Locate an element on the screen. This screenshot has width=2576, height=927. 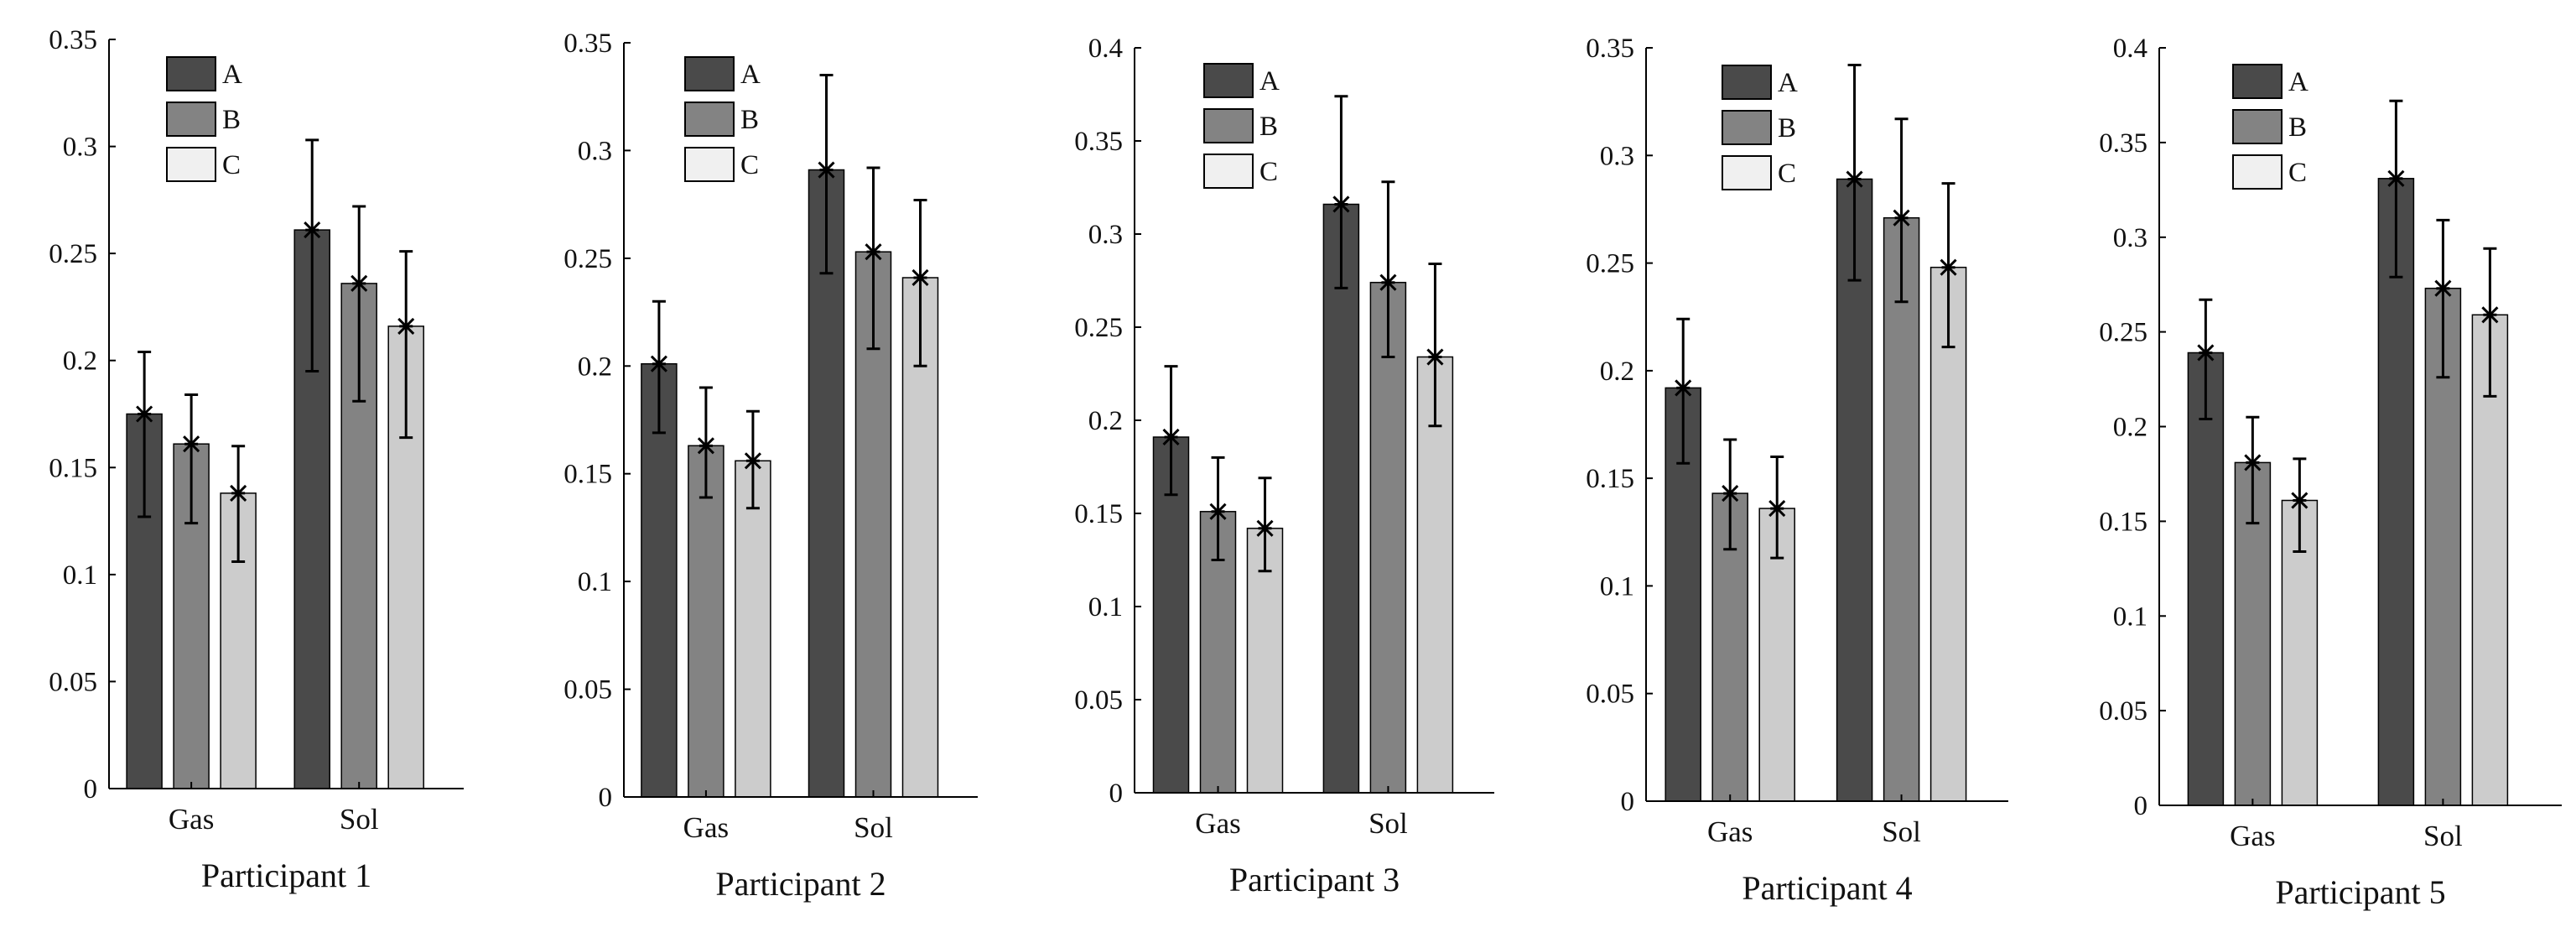
panel-title: Participant 4 is located at coordinates (1827, 888).